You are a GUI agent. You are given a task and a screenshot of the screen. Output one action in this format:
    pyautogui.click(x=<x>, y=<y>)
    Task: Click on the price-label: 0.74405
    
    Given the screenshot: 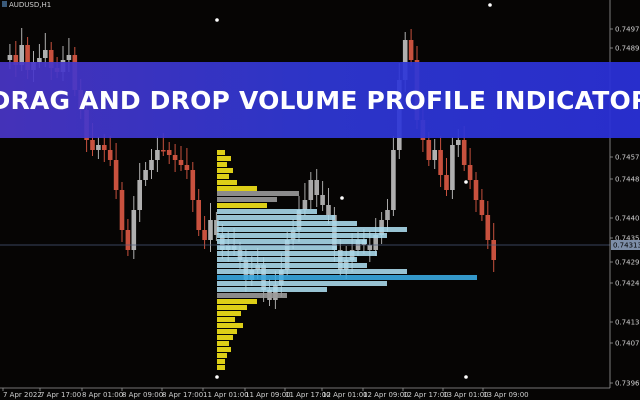 What is the action you would take?
    pyautogui.click(x=627, y=219)
    